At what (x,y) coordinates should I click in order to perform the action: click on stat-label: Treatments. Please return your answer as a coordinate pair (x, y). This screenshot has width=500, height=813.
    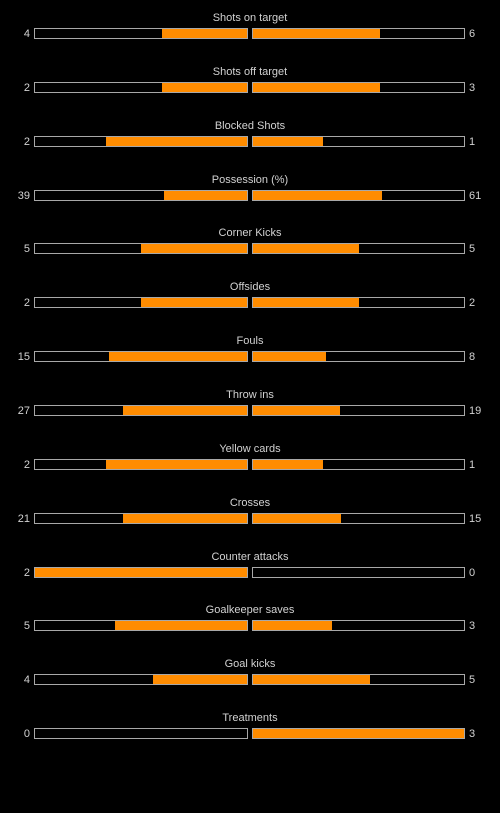
    Looking at the image, I should click on (250, 718).